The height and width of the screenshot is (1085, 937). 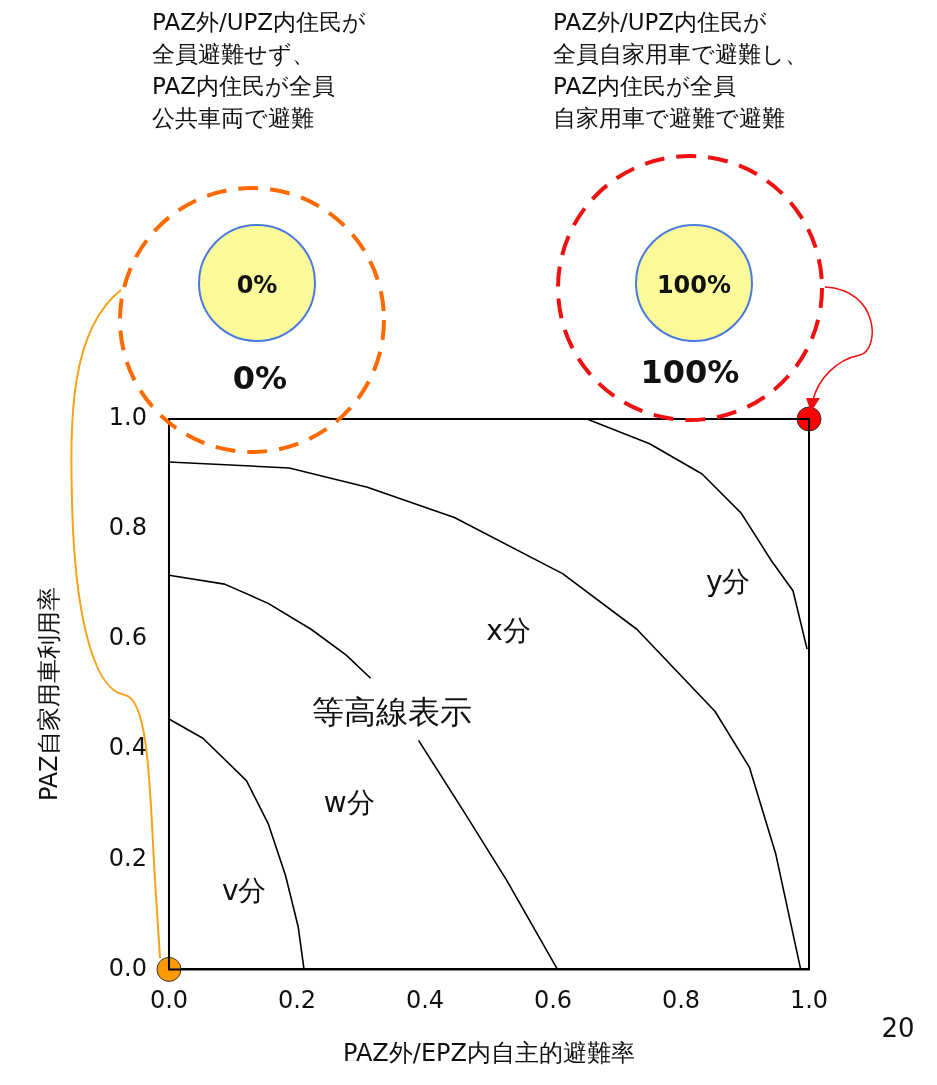 What do you see at coordinates (898, 1028) in the screenshot?
I see `text: 20` at bounding box center [898, 1028].